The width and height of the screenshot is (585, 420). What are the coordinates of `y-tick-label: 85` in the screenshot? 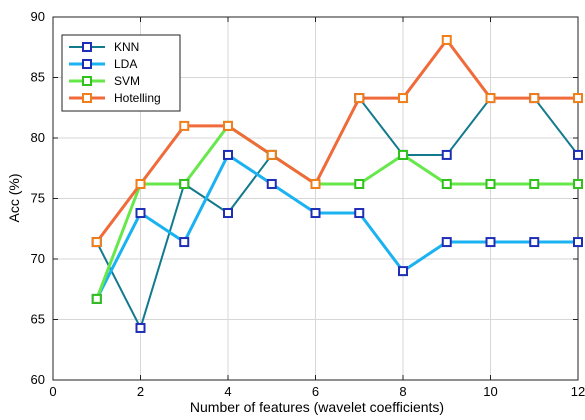 It's located at (38, 77).